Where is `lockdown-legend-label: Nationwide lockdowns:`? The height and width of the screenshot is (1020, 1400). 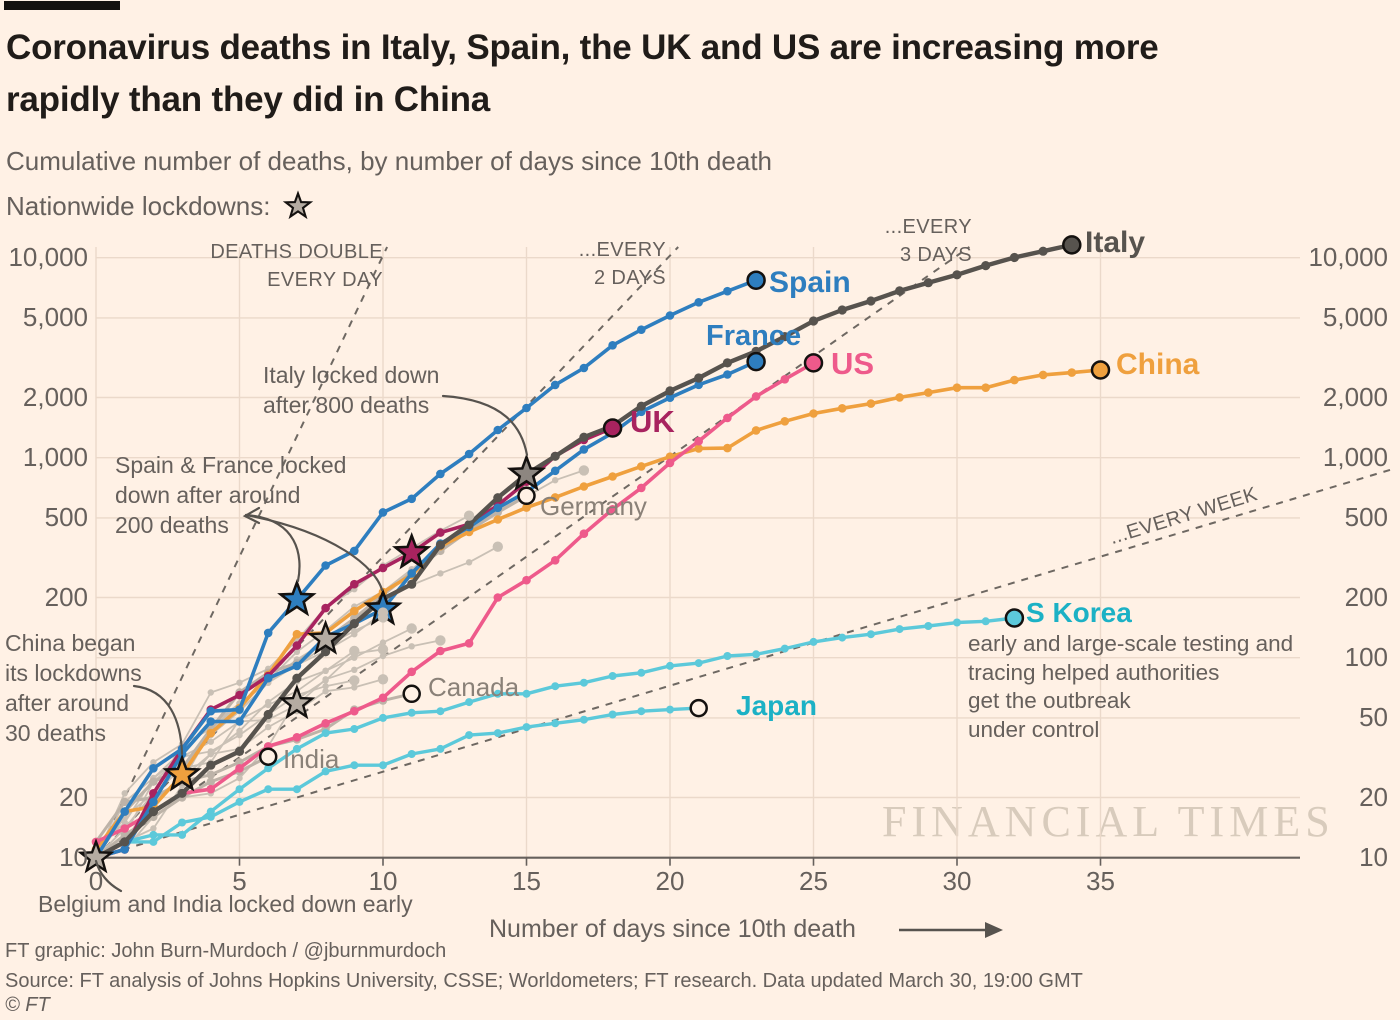 lockdown-legend-label: Nationwide lockdowns: is located at coordinates (138, 205).